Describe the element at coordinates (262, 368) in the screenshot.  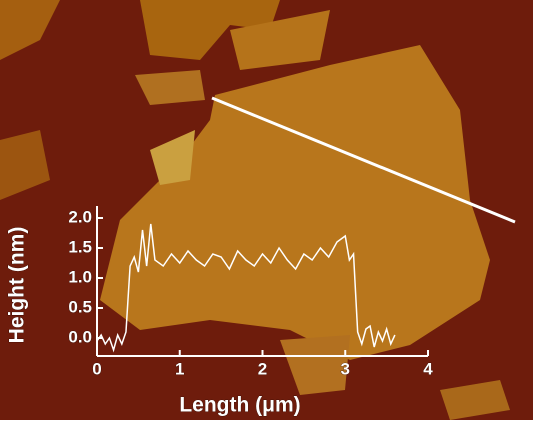
I see `x-tick-label: 2` at that location.